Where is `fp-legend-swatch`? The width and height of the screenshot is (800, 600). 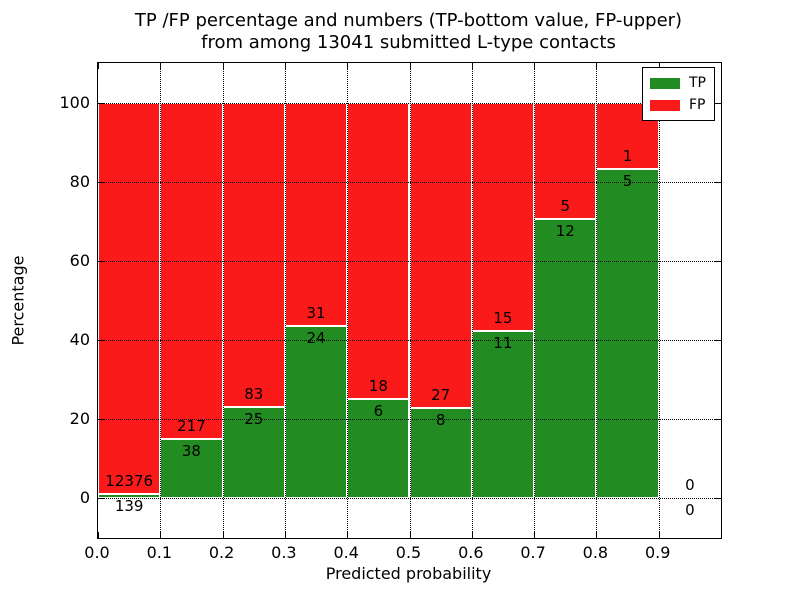
fp-legend-swatch is located at coordinates (665, 105).